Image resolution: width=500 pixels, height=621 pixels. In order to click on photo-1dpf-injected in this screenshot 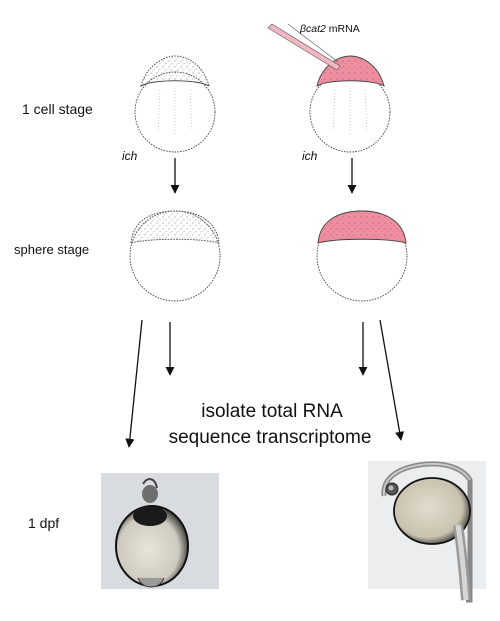, I will do `click(427, 532)`.